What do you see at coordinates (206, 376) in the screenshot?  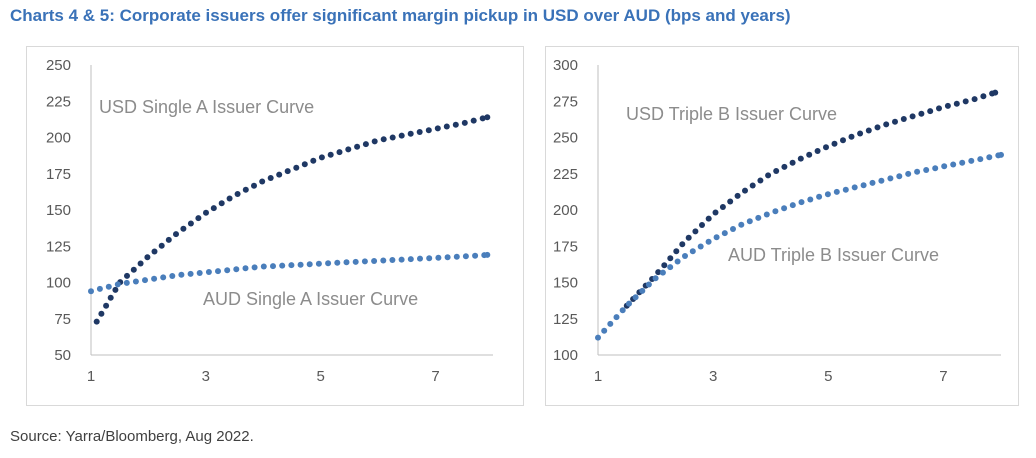 I see `x-tick-label: 3` at bounding box center [206, 376].